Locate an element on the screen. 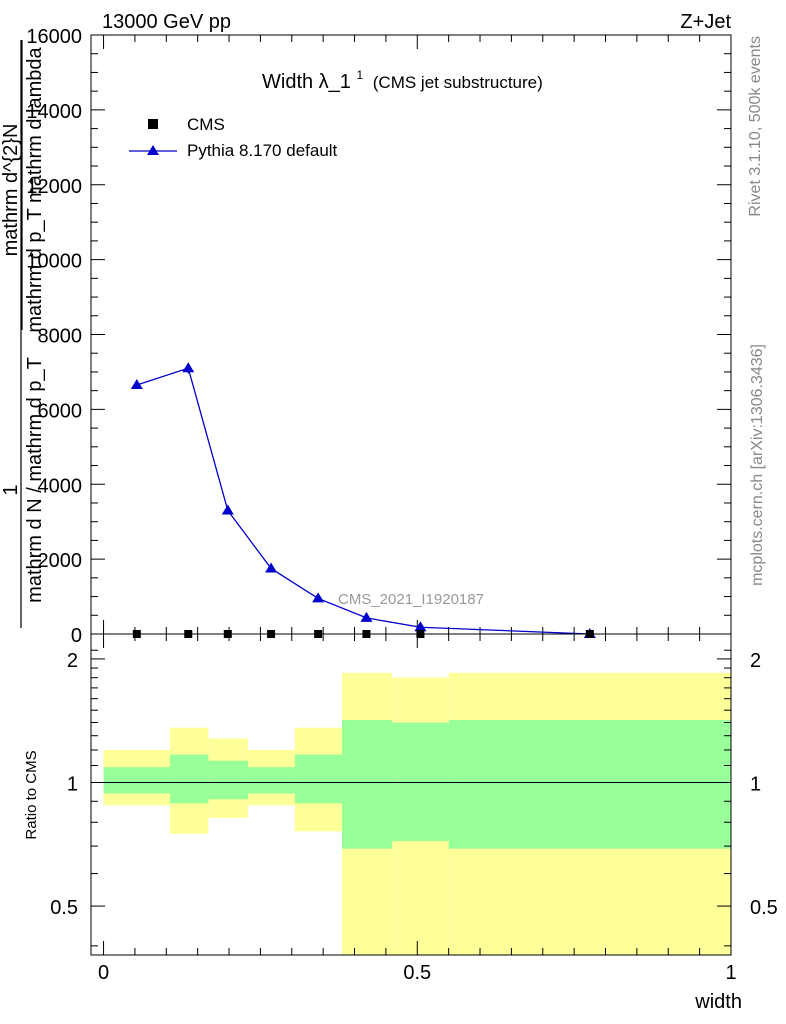 This screenshot has height=1024, width=786. header-energy-label: 13000 GeV pp is located at coordinates (166, 22).